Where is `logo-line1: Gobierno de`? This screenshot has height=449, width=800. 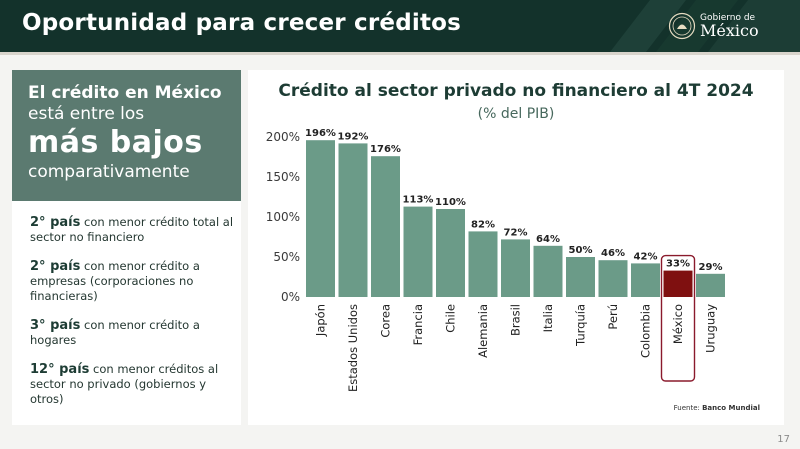 logo-line1: Gobierno de is located at coordinates (728, 17).